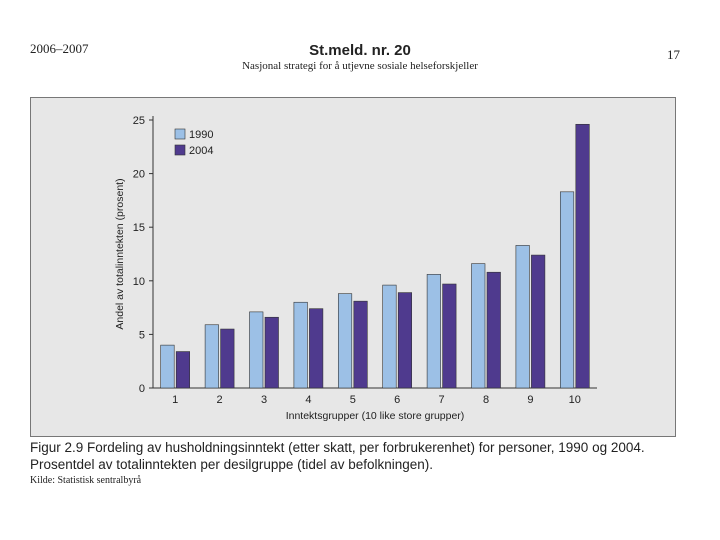  I want to click on x-tick-label: 5, so click(353, 400).